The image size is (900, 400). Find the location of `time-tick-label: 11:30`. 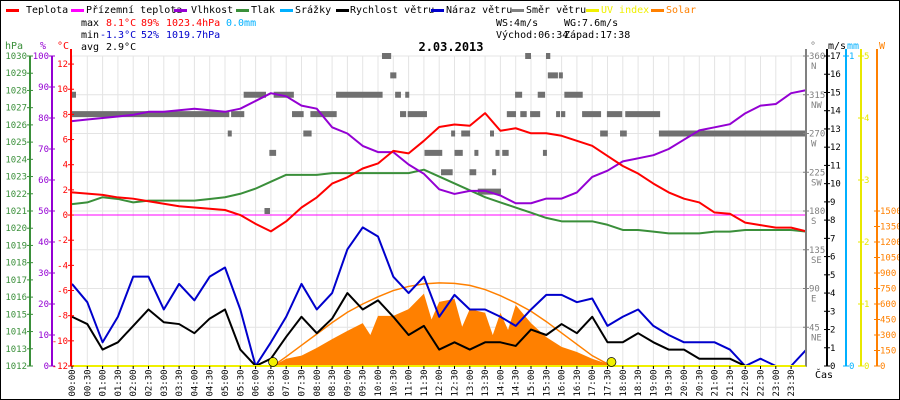

time-tick-label: 11:30 is located at coordinates (425, 382).